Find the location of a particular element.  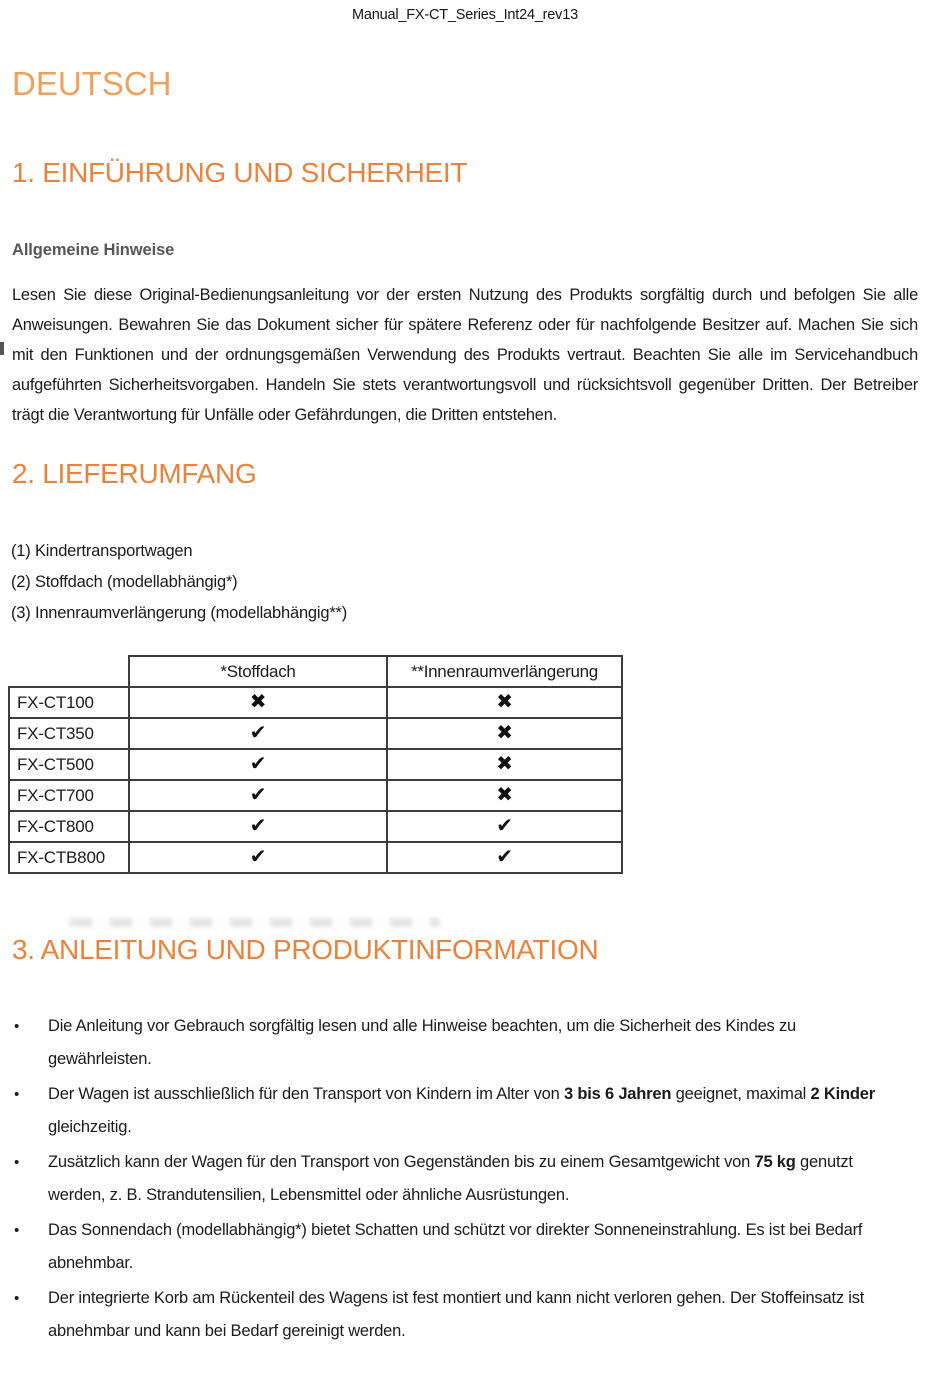

section-heading-anleitung: 3. ANLEITUNG UND PRODUKTINFORMATION is located at coordinates (305, 949).